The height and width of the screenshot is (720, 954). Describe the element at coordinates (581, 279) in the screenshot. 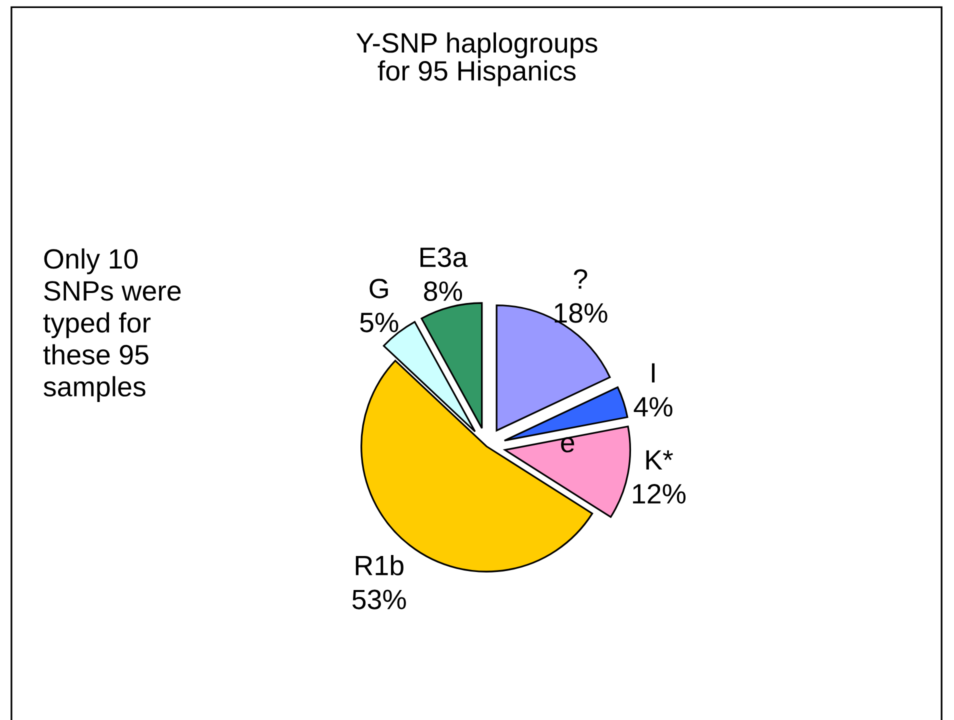

I see `slice-label: ?` at that location.